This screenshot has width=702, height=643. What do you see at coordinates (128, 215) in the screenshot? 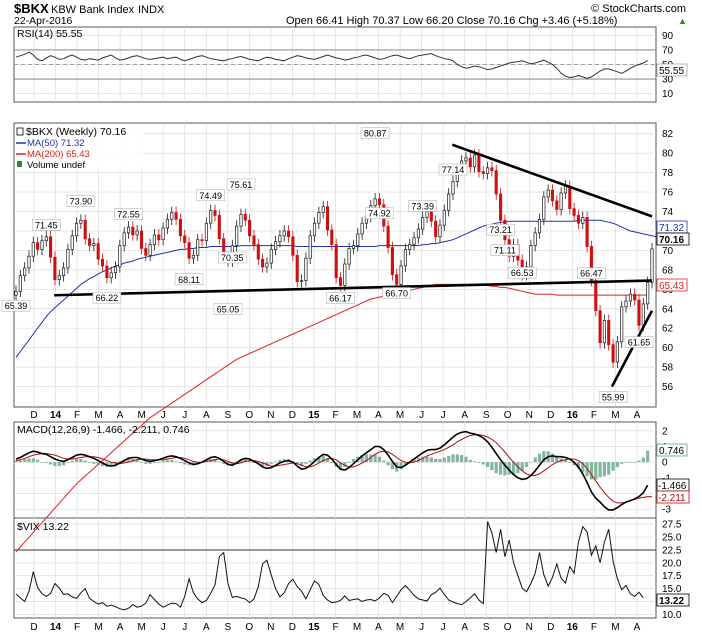
I see `annotation-label: 72.55` at bounding box center [128, 215].